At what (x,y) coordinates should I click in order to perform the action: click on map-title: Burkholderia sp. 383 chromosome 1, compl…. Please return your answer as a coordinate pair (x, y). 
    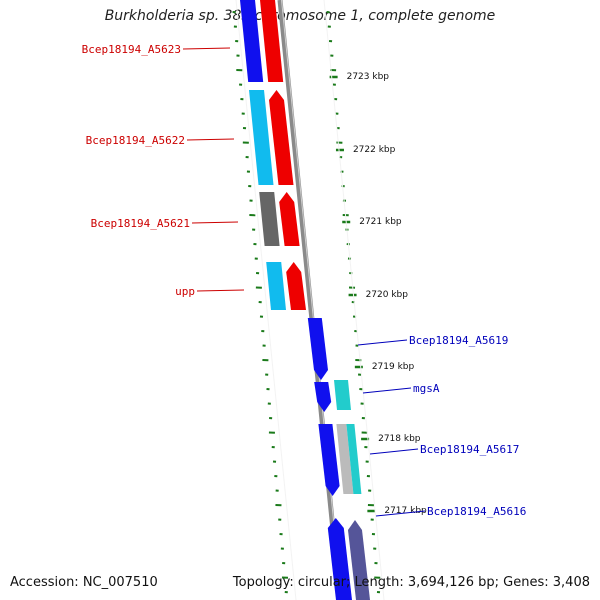
    Looking at the image, I should click on (300, 16).